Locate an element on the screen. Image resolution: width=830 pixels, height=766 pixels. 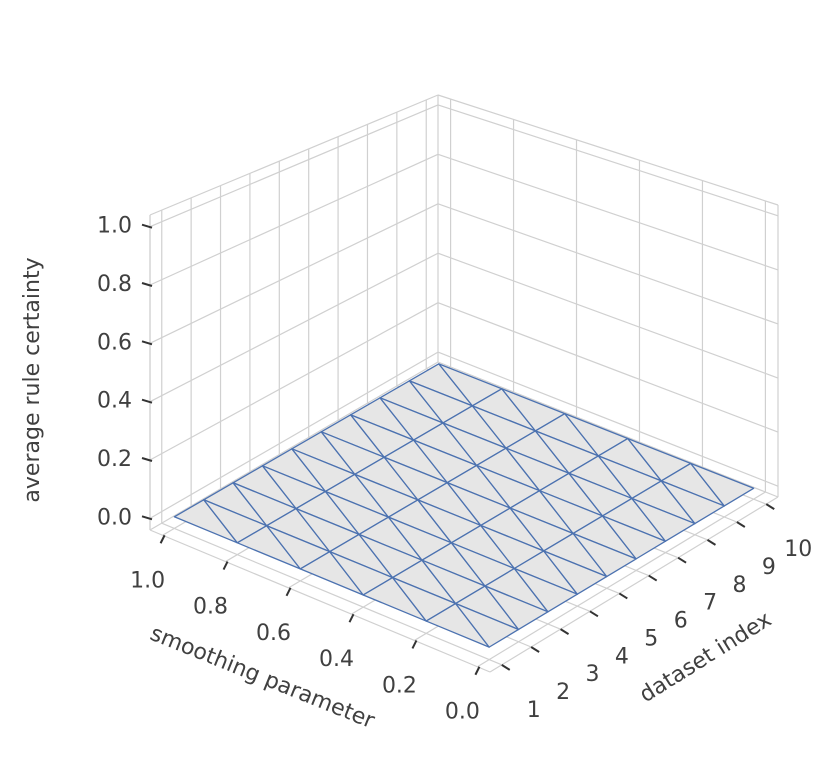
y-tick-label: 5 is located at coordinates (651, 638).